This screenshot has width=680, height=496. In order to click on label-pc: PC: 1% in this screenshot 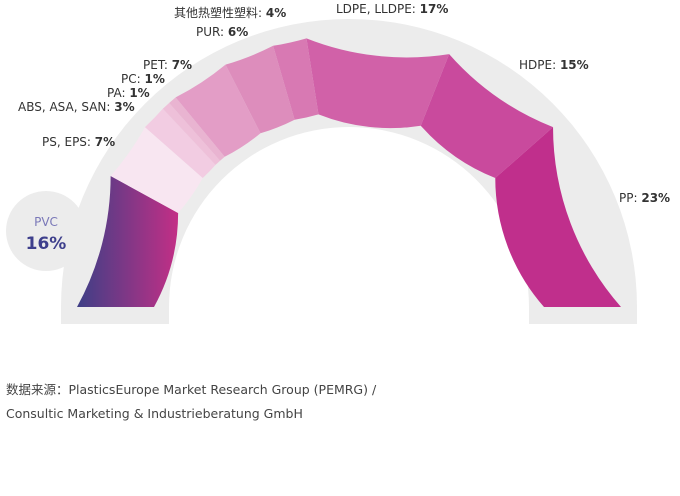, I will do `click(143, 79)`.